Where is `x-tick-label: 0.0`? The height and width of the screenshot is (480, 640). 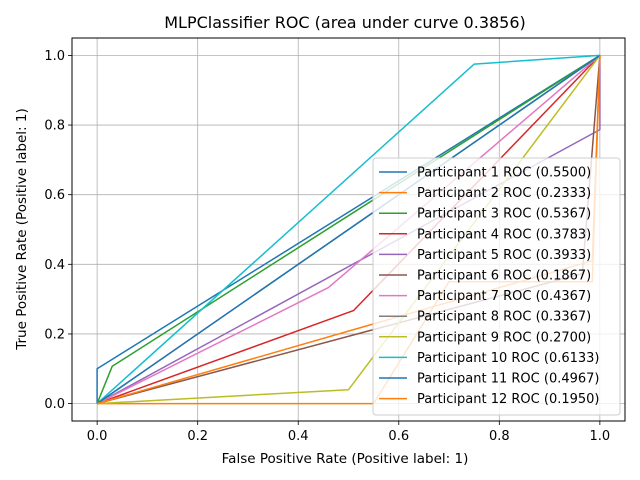
x-tick-label: 0.0 is located at coordinates (97, 436).